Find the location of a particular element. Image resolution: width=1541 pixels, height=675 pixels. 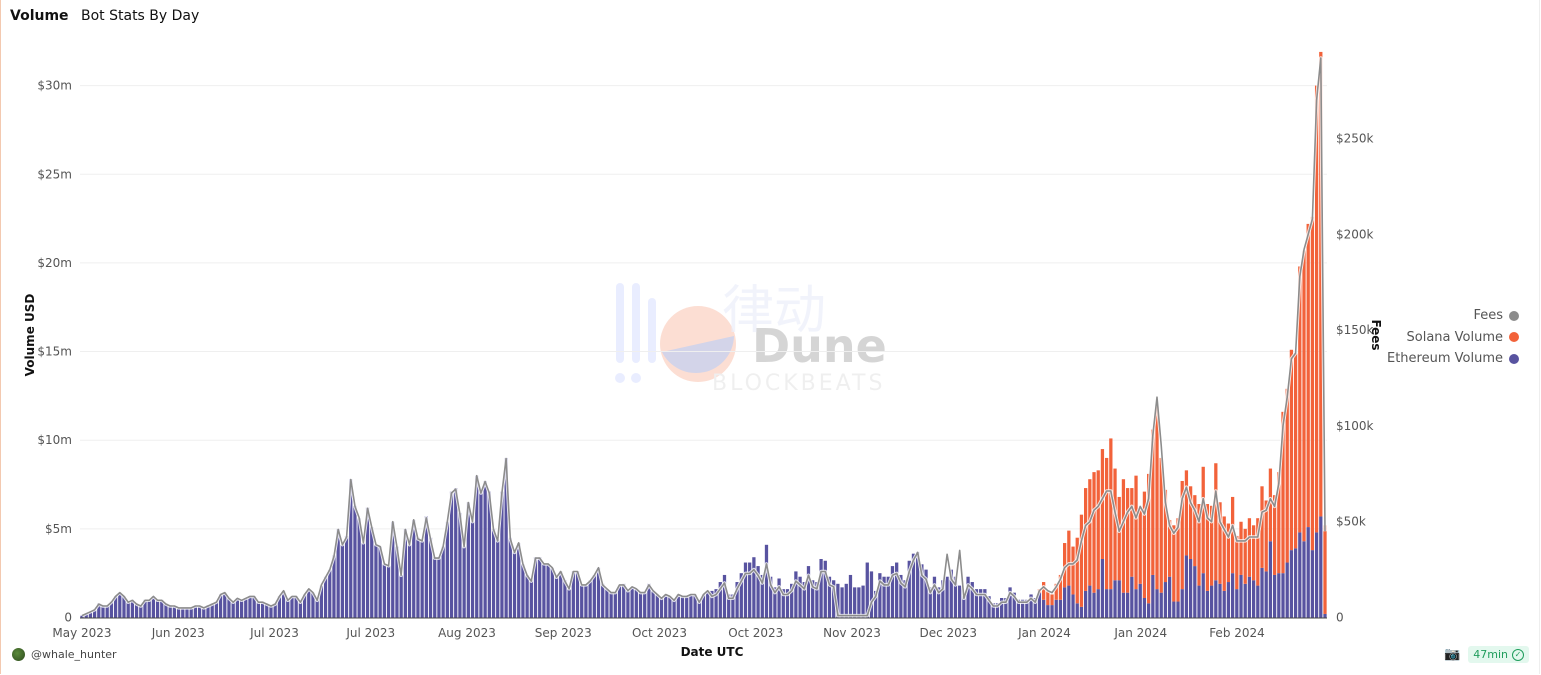

legend-item-fees: Fees is located at coordinates (1453, 316).